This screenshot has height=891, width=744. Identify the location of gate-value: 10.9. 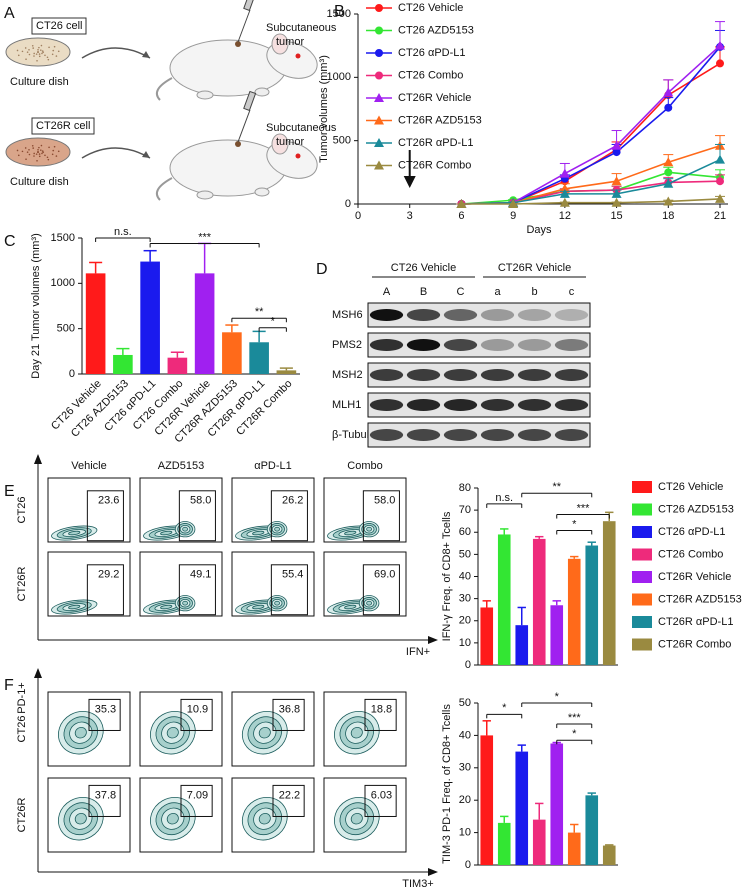
(197, 709).